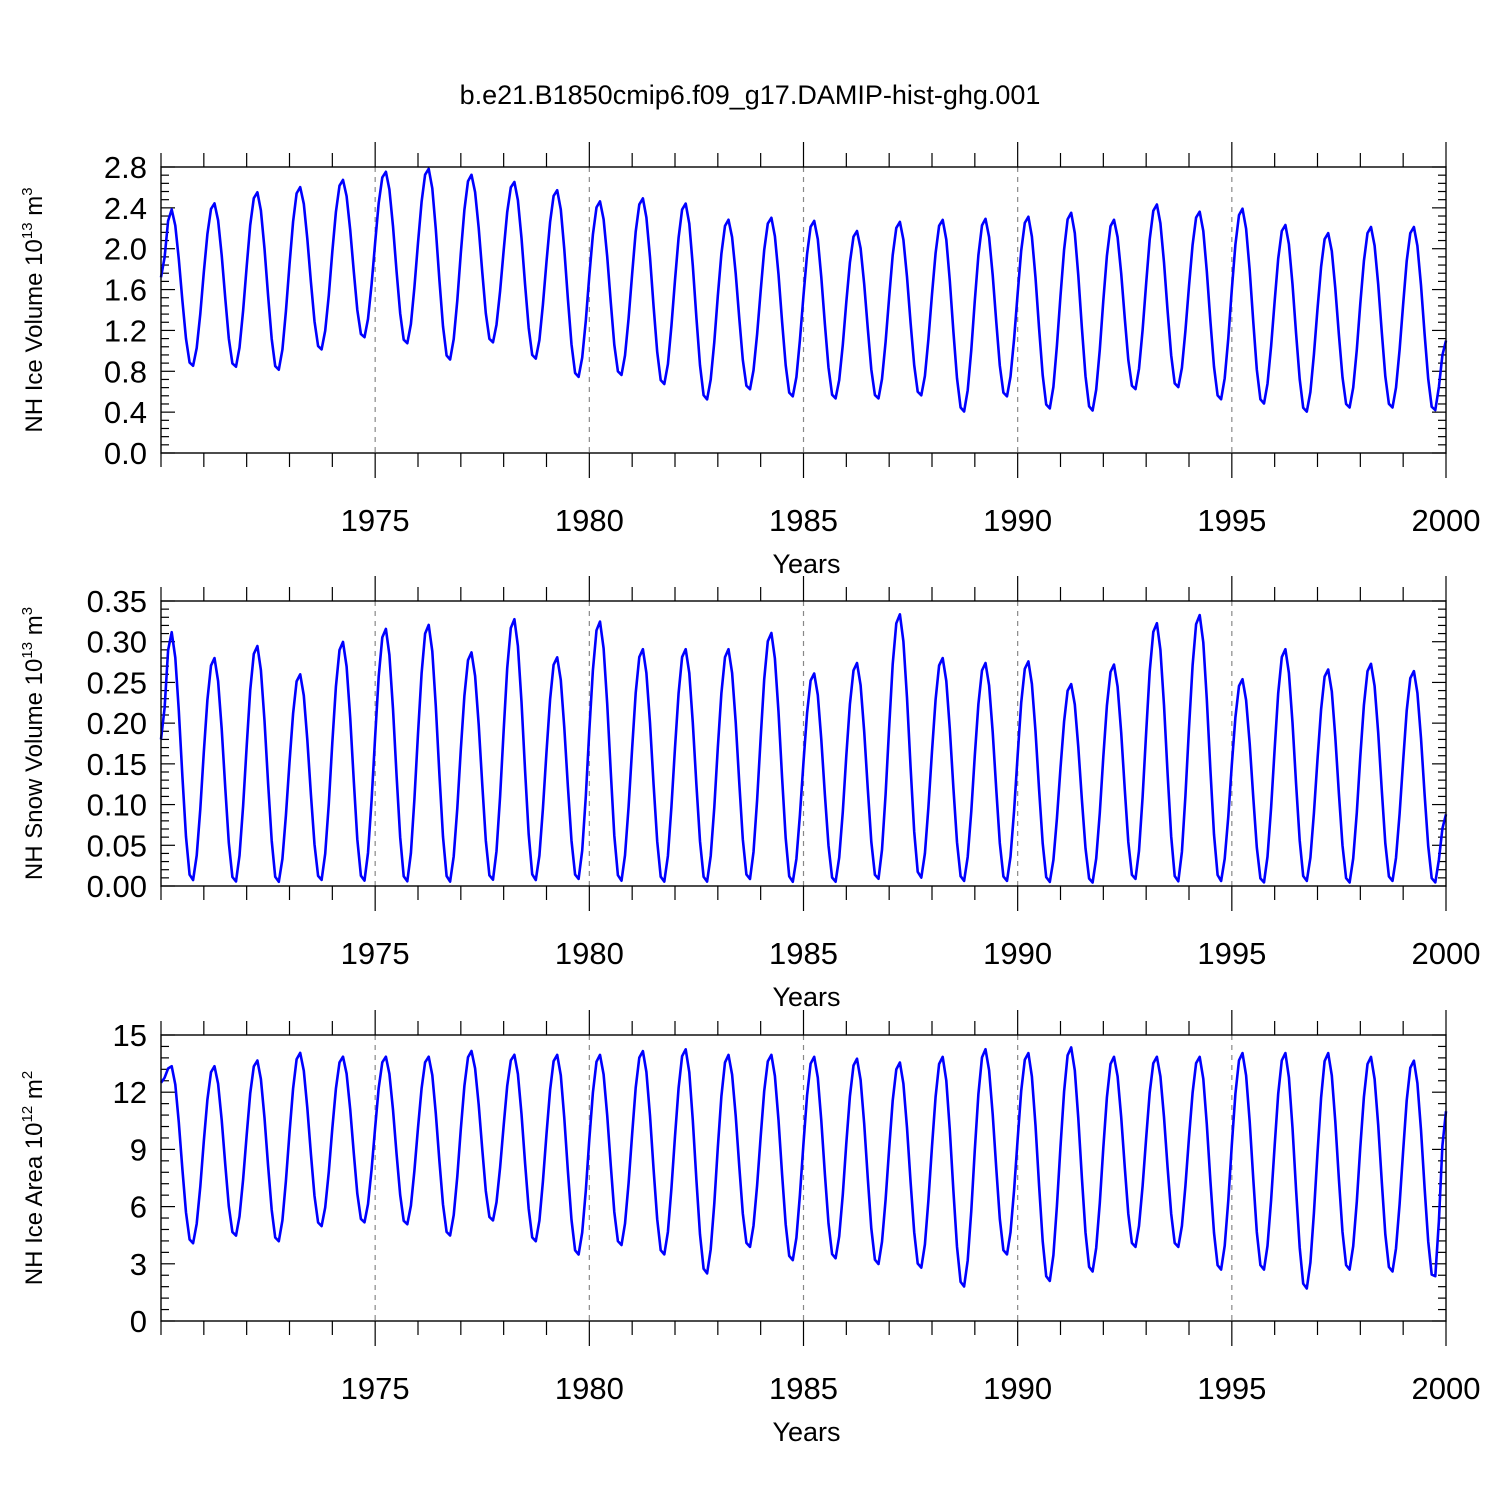 The width and height of the screenshot is (1500, 1500). I want to click on y-tick-label: 1.6, so click(125, 290).